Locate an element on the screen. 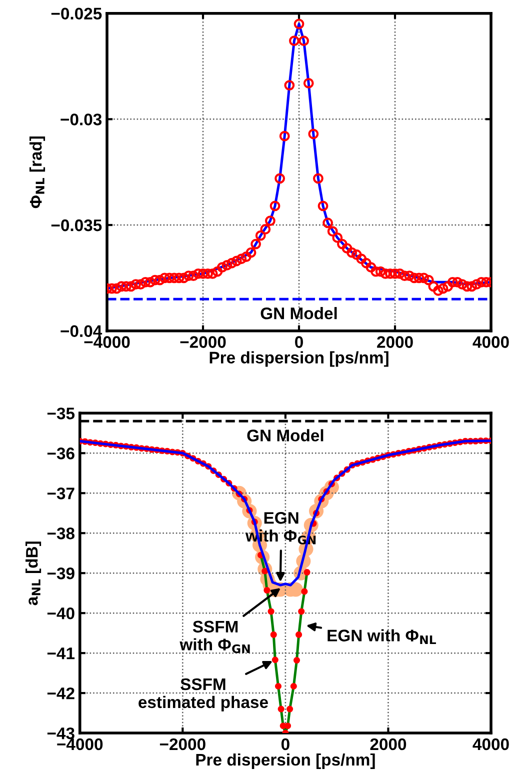 The image size is (512, 784). annotation: SSFM estimated phase is located at coordinates (203, 695).